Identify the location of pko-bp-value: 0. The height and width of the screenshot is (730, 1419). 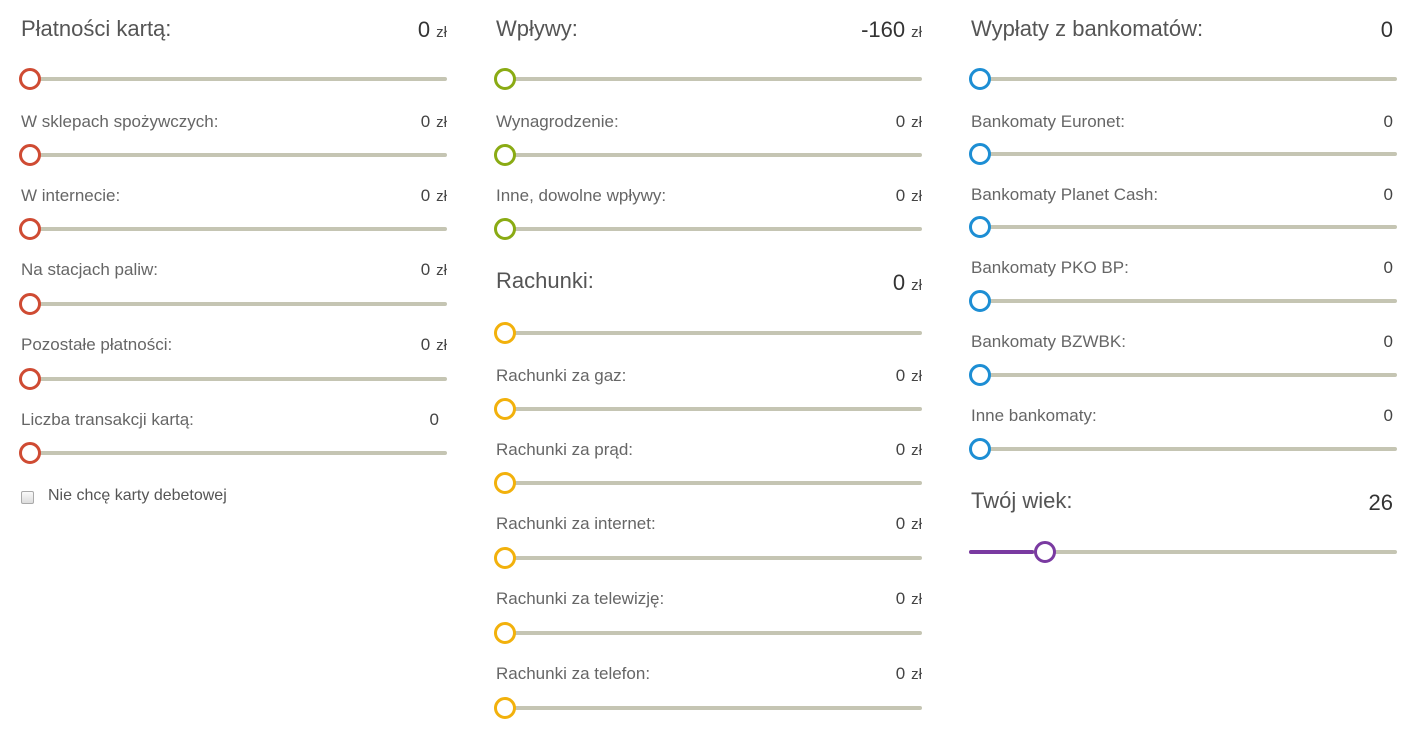
(1388, 267).